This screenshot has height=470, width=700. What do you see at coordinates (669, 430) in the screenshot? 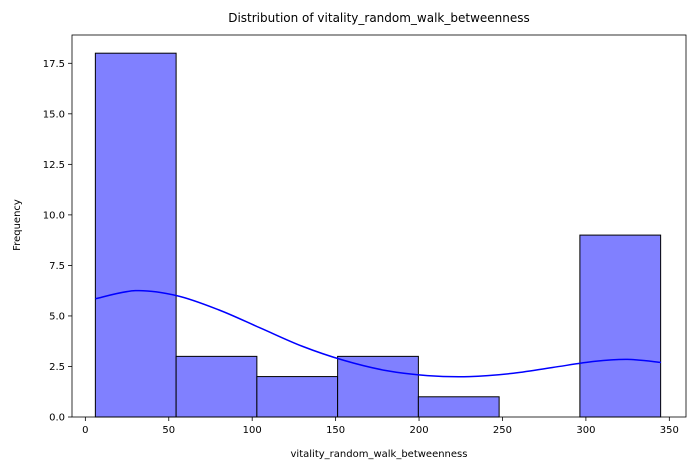
I see `x-tick-label: 350` at bounding box center [669, 430].